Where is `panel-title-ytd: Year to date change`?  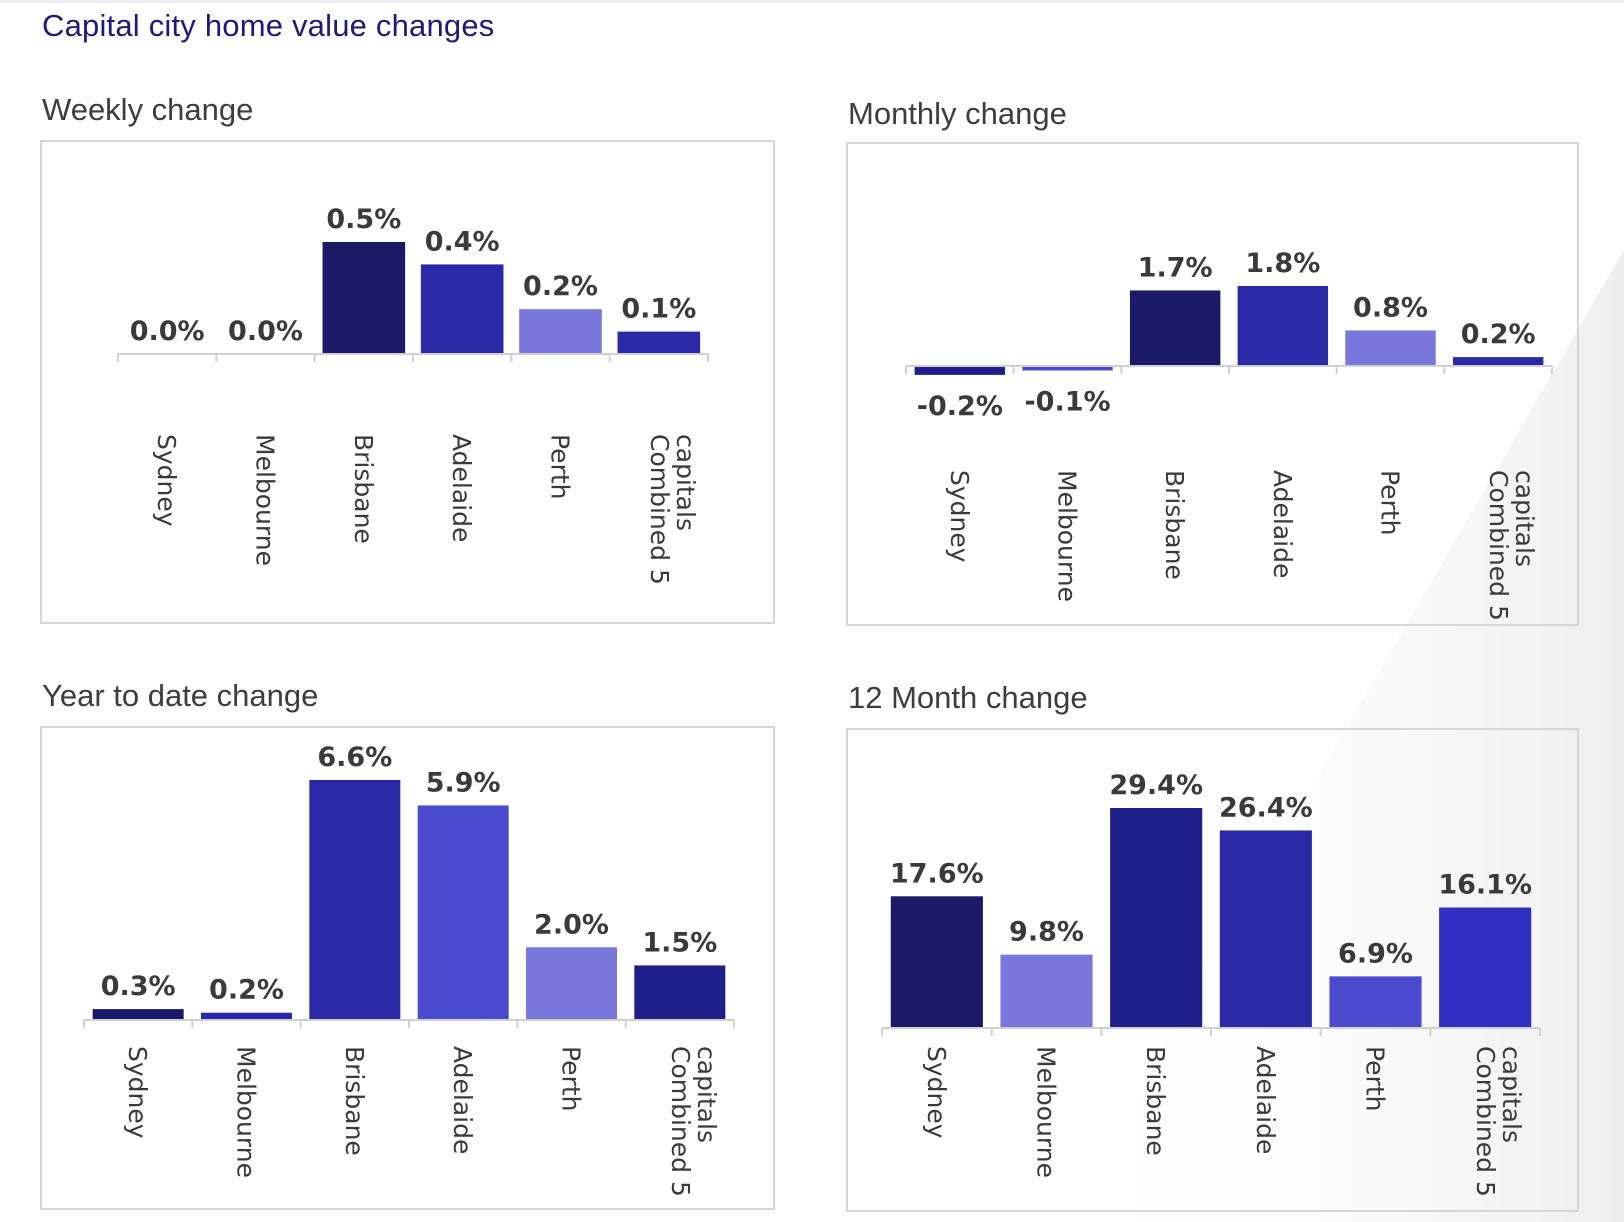
panel-title-ytd: Year to date change is located at coordinates (180, 695).